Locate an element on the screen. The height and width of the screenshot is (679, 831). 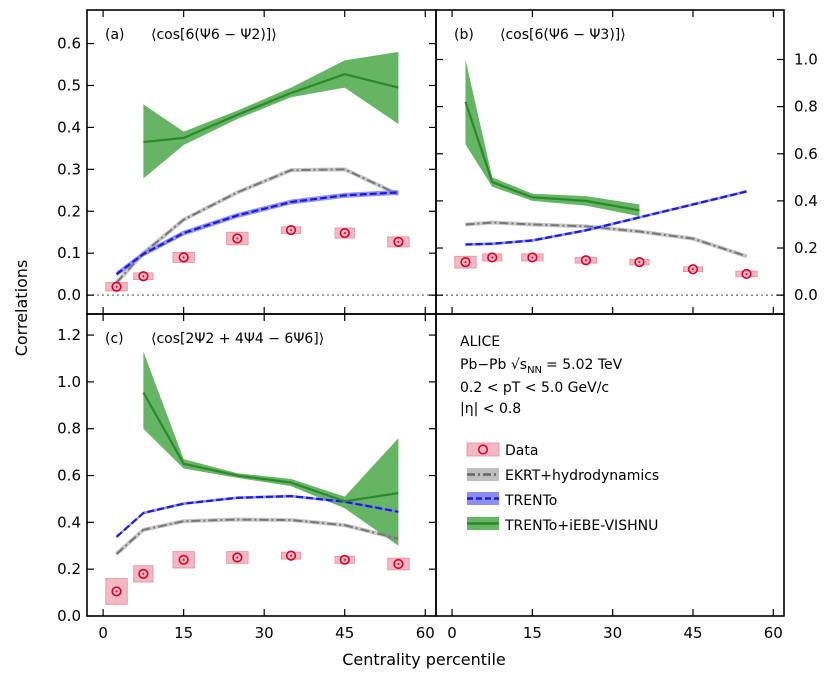
info-experiment: ALICE is located at coordinates (480, 342).